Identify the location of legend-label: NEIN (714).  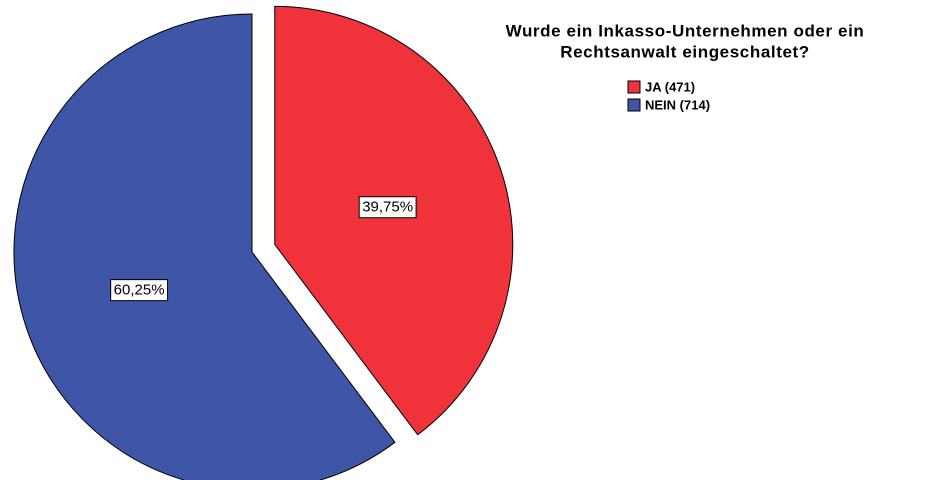
(677, 104).